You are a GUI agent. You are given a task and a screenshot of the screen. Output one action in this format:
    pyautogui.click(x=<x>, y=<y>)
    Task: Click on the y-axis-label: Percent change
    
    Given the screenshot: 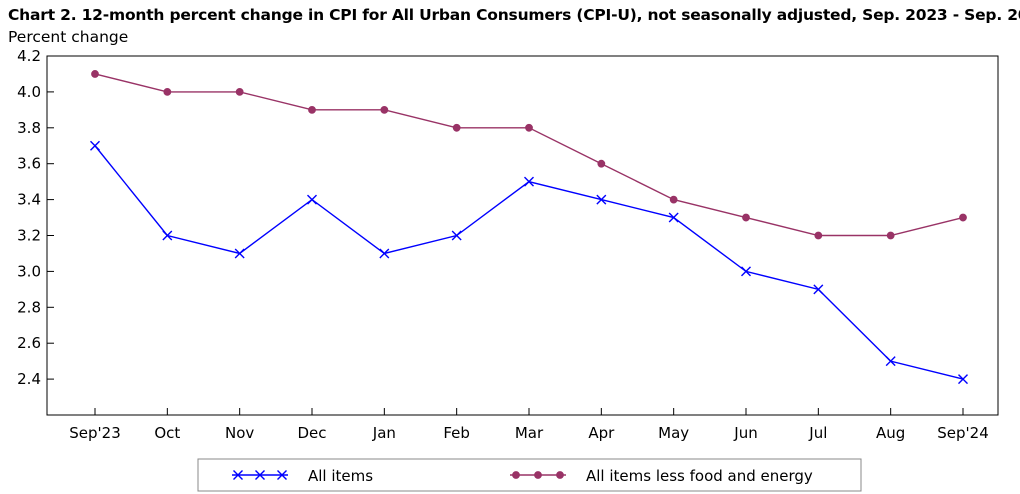 What is the action you would take?
    pyautogui.click(x=68, y=37)
    